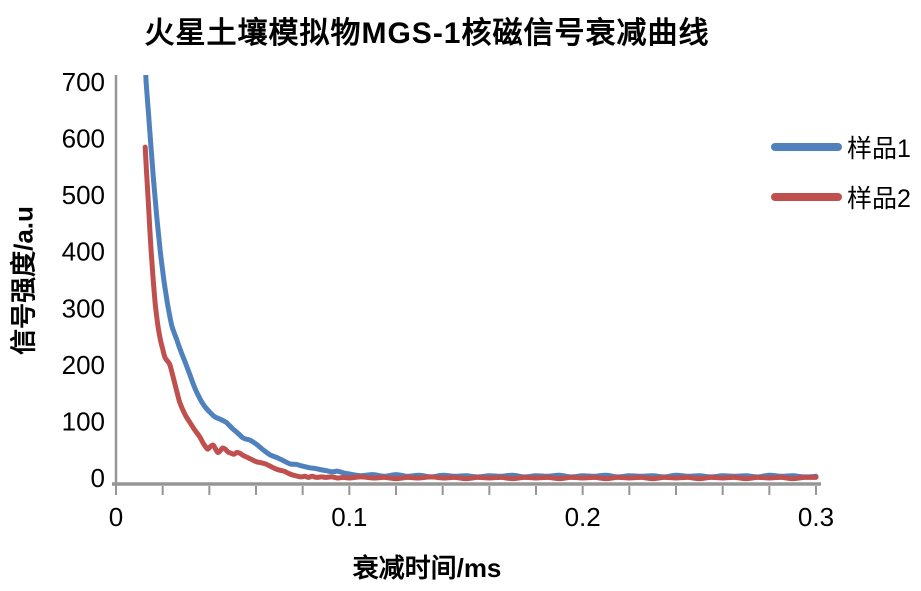 Image resolution: width=921 pixels, height=591 pixels. Describe the element at coordinates (879, 149) in the screenshot. I see `sample1-legend-label: 样品1` at that location.